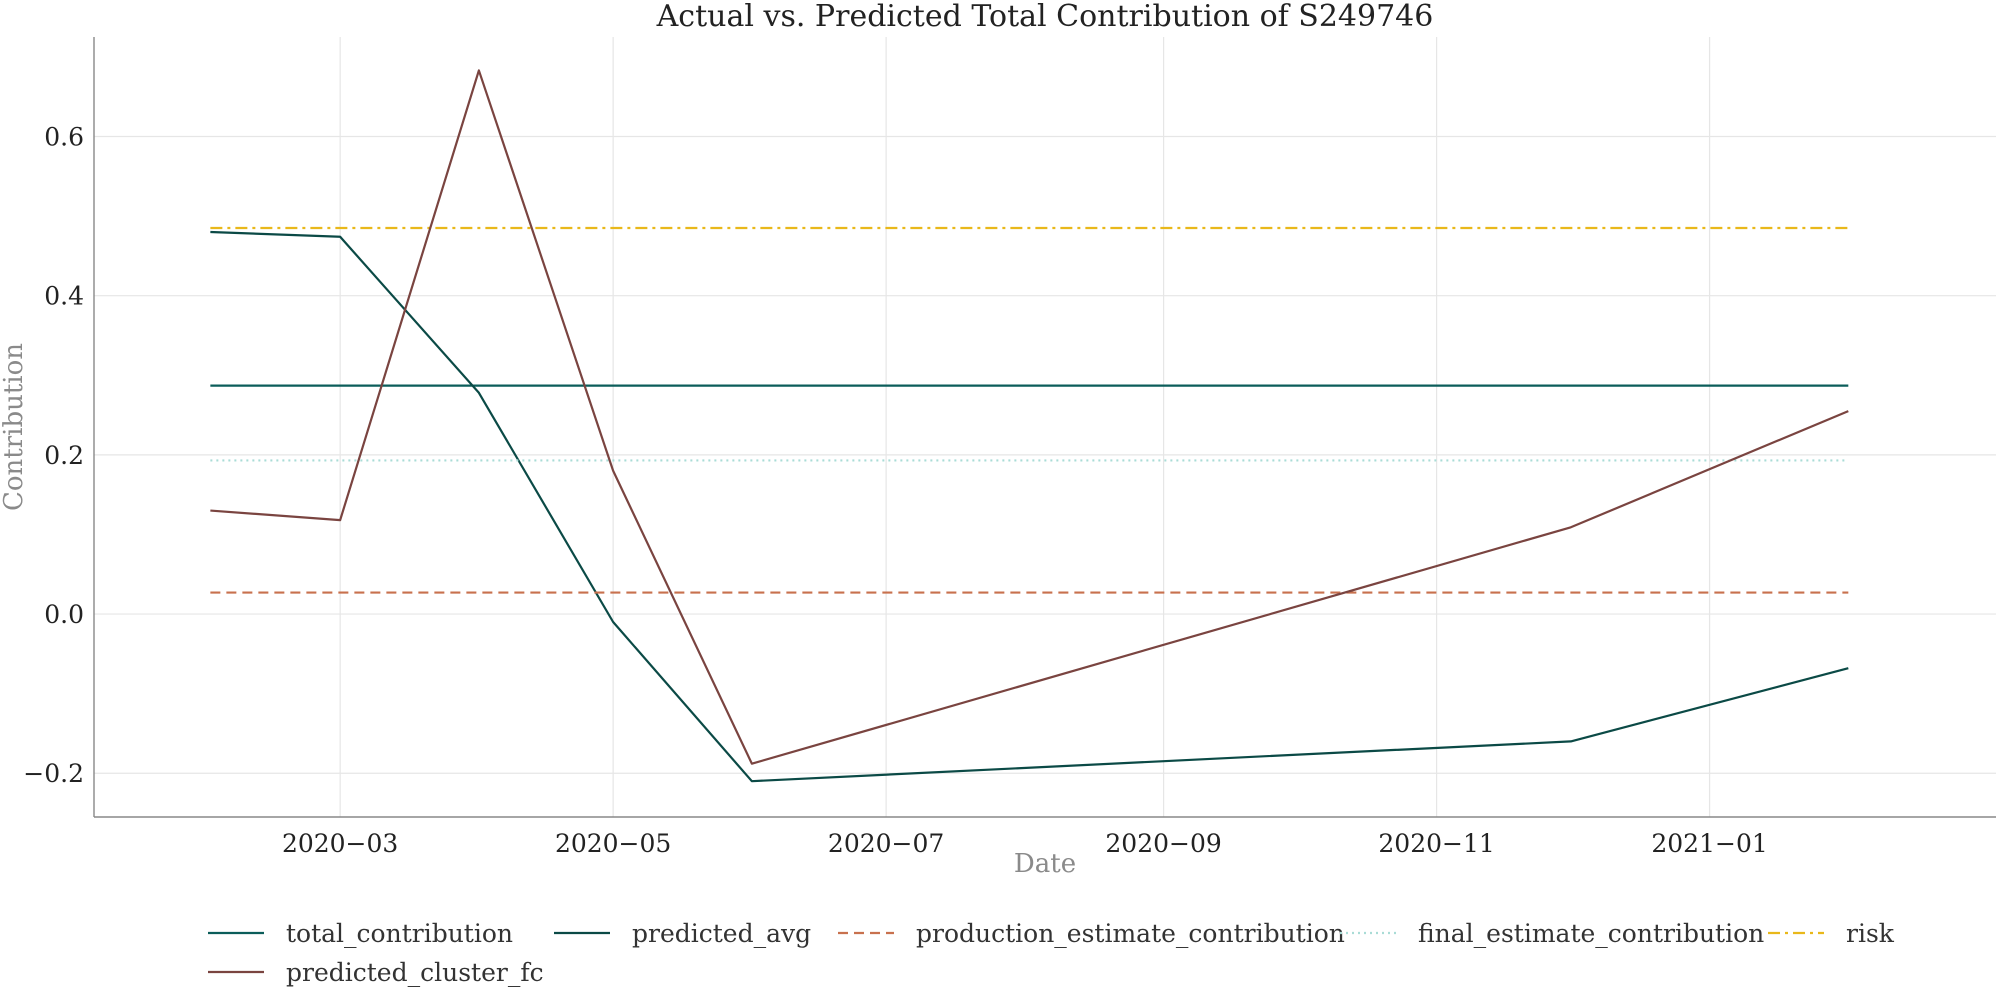 This screenshot has width=2000, height=1000. I want to click on legend-item-risk: risk, so click(1831, 933).